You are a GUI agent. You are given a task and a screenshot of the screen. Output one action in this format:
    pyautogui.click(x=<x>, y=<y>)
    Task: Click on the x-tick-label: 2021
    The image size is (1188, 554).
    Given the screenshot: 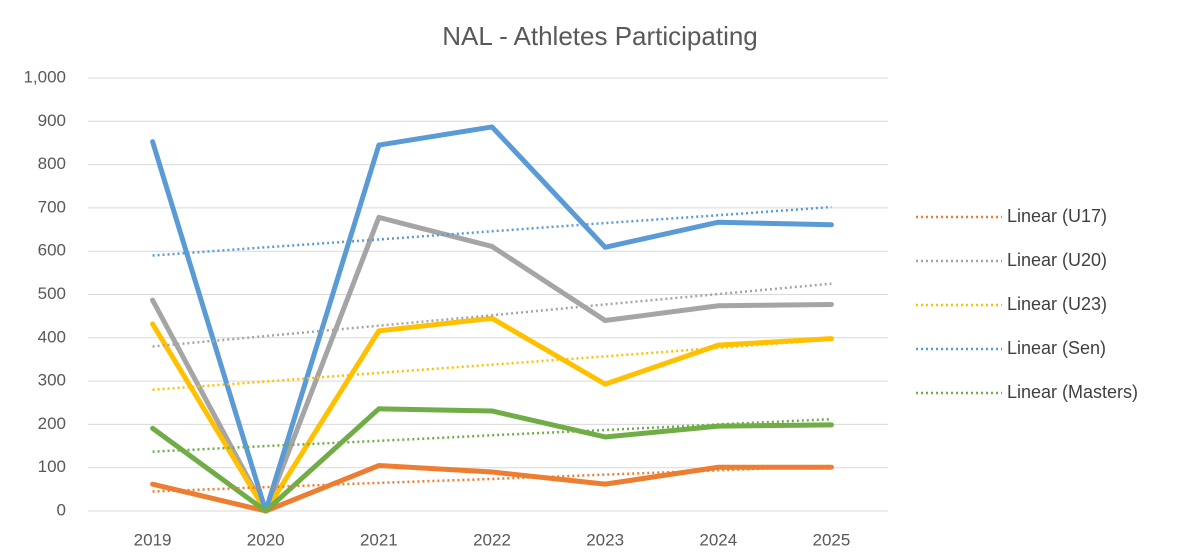 What is the action you would take?
    pyautogui.click(x=379, y=539)
    